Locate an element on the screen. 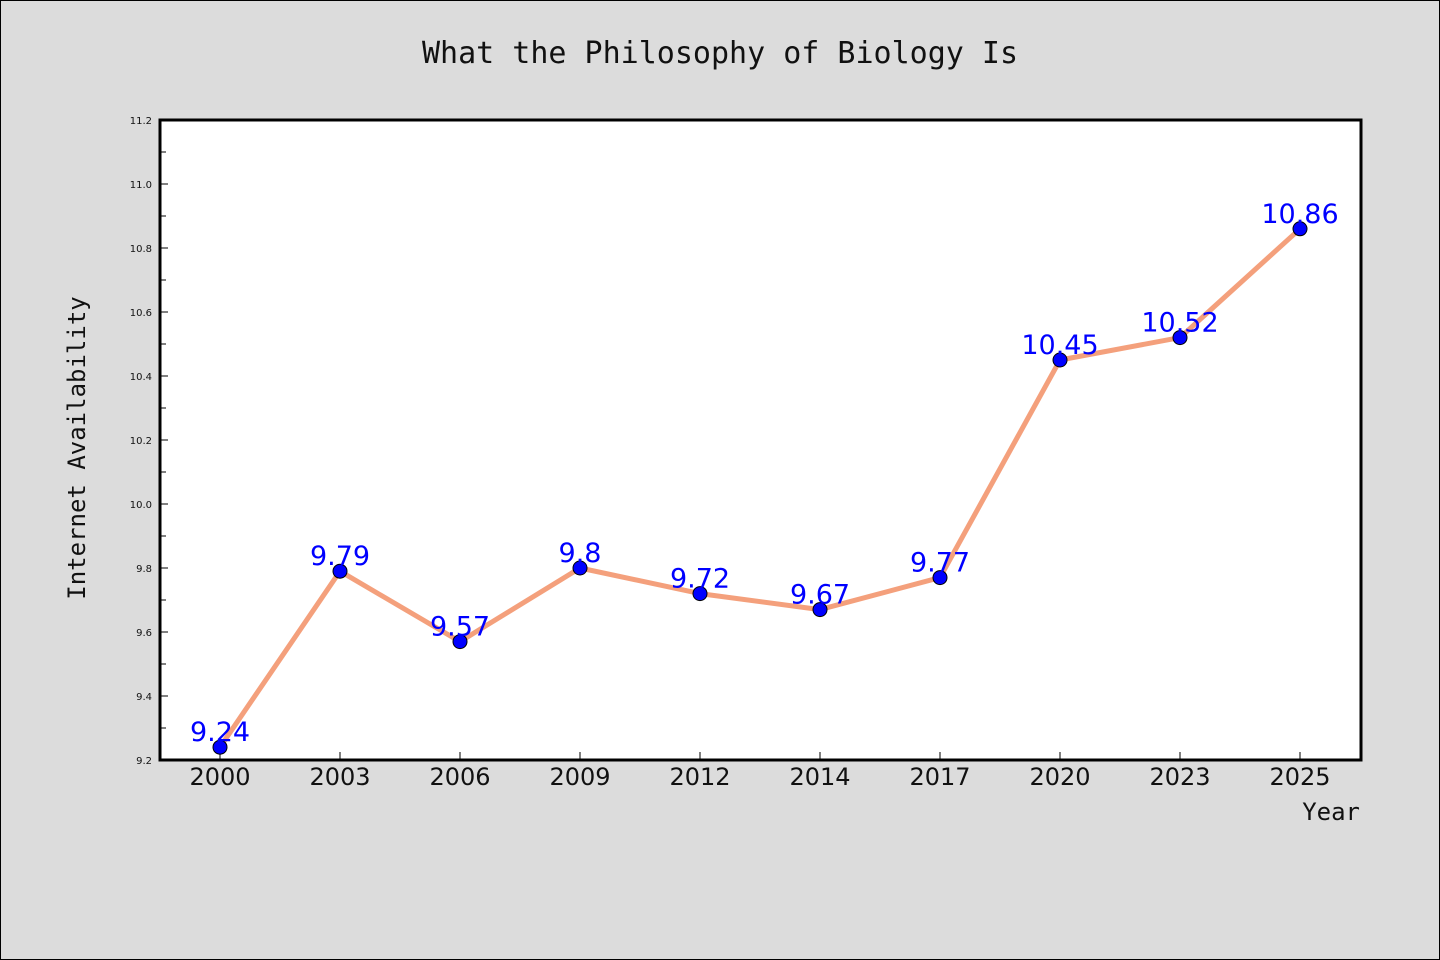 This screenshot has height=960, width=1440. y-axis-label: Internet Availability is located at coordinates (77, 447).